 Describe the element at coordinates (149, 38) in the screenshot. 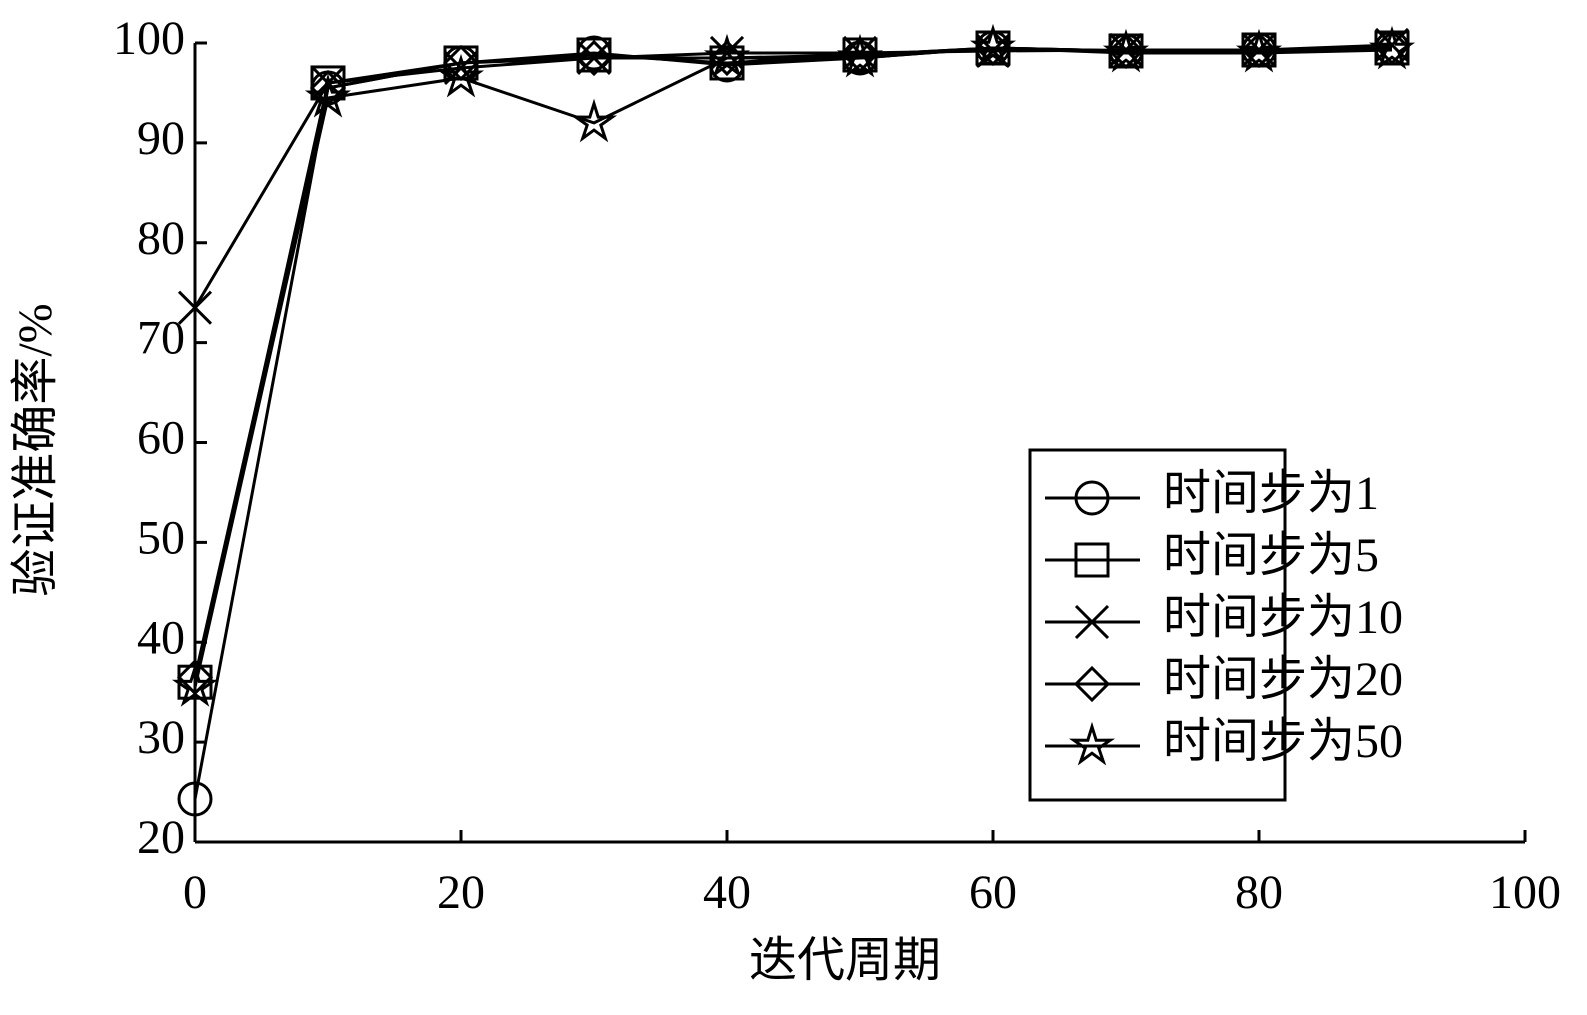

I see `y-tick-label: 100` at that location.